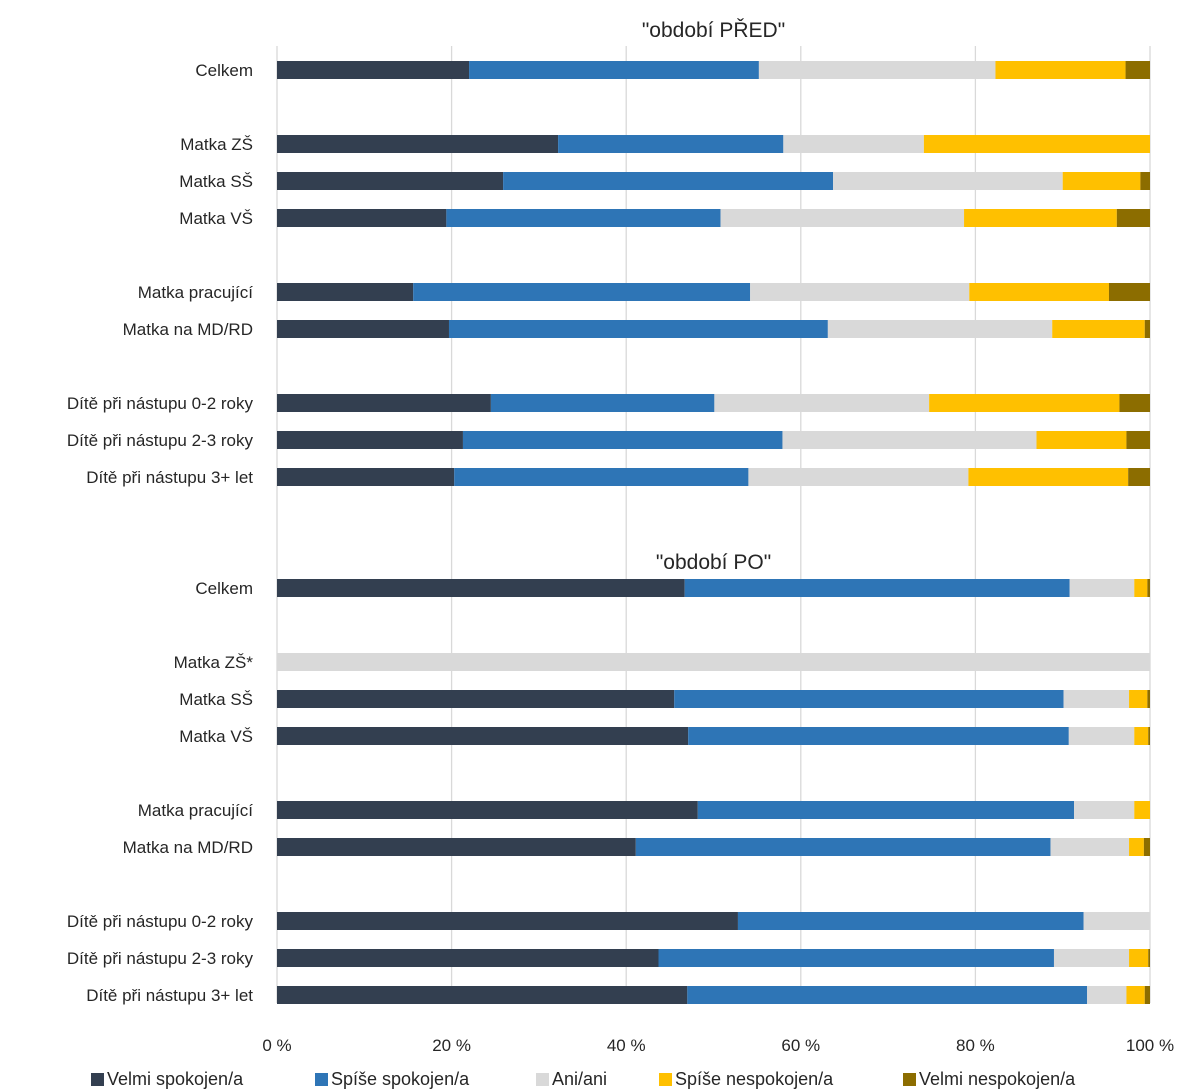  I want to click on legend-label: Spíše spokojen/a, so click(400, 1079).